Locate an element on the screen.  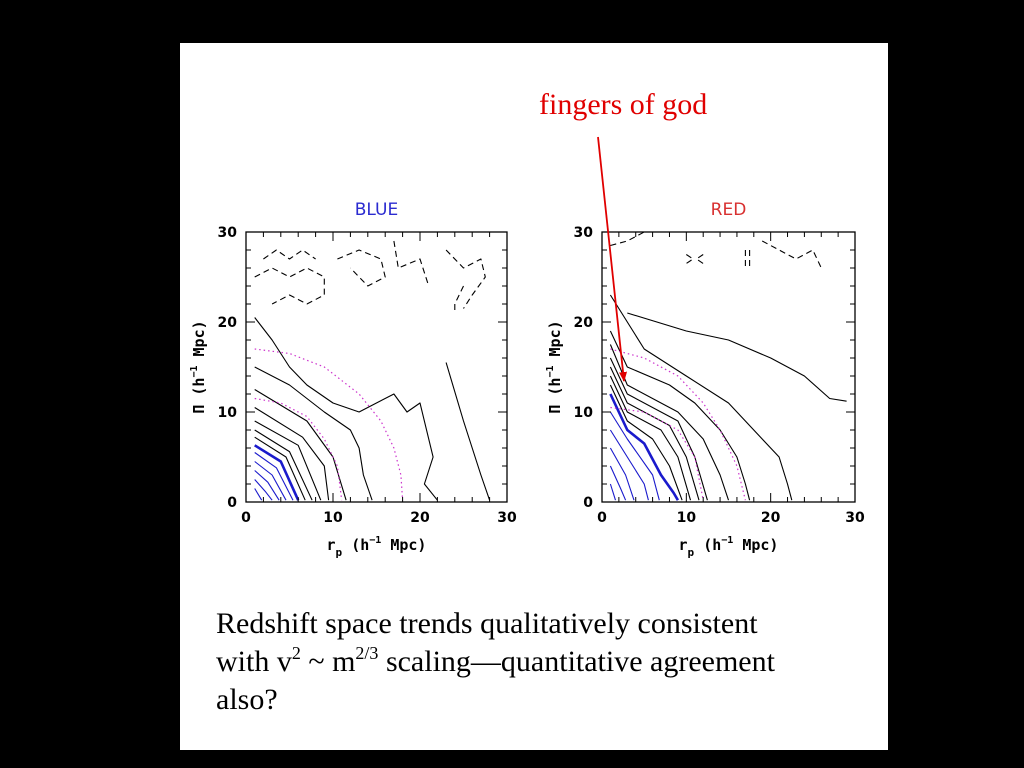
red-contour-blue-thick is located at coordinates (644, 447).